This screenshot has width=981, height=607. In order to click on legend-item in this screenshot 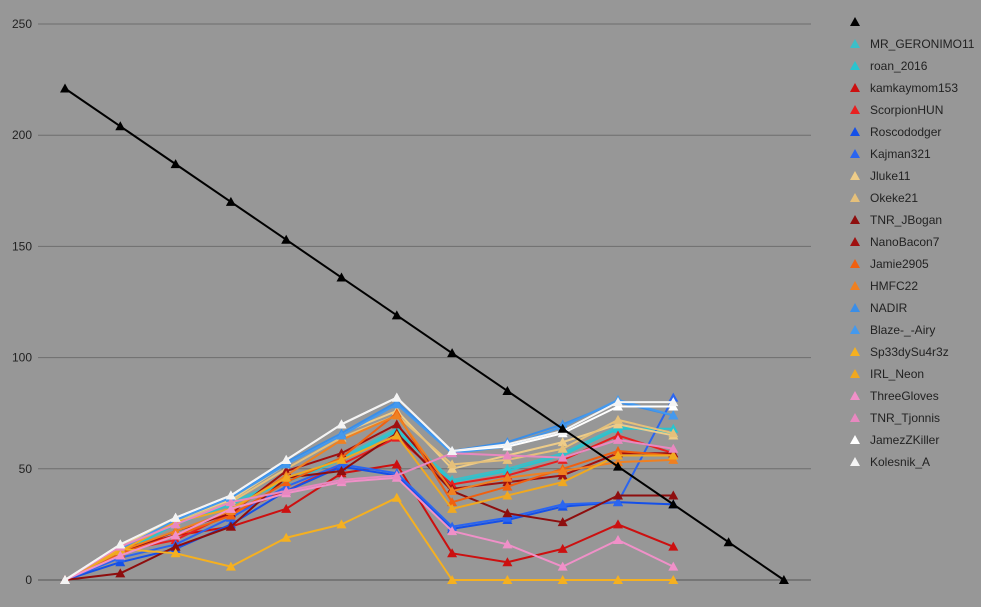, I will do `click(855, 21)`.